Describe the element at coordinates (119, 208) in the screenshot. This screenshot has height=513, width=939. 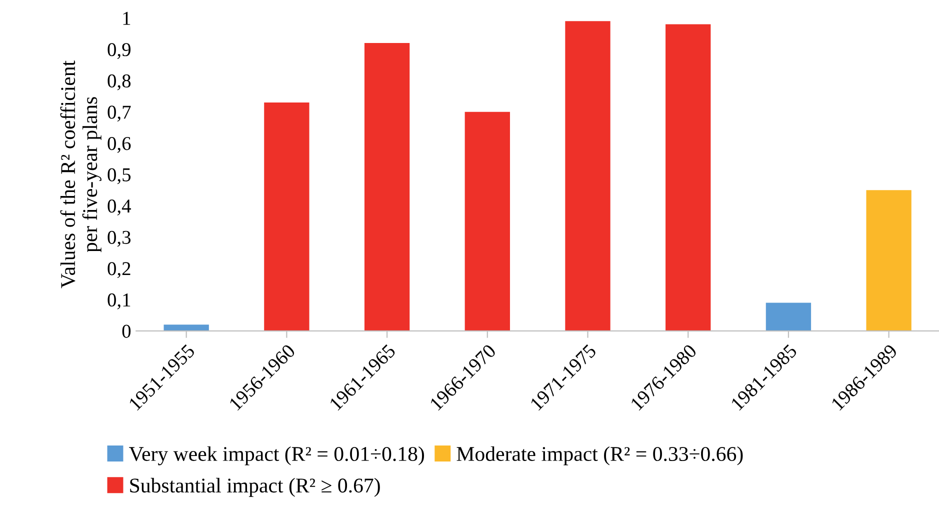
I see `y-tick-label: 0,4` at that location.